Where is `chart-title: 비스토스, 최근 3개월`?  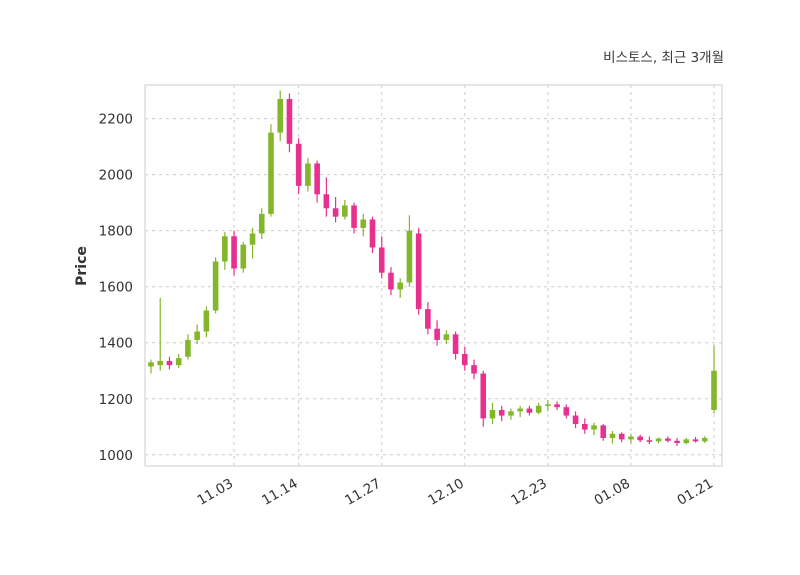 chart-title: 비스토스, 최근 3개월 is located at coordinates (663, 58).